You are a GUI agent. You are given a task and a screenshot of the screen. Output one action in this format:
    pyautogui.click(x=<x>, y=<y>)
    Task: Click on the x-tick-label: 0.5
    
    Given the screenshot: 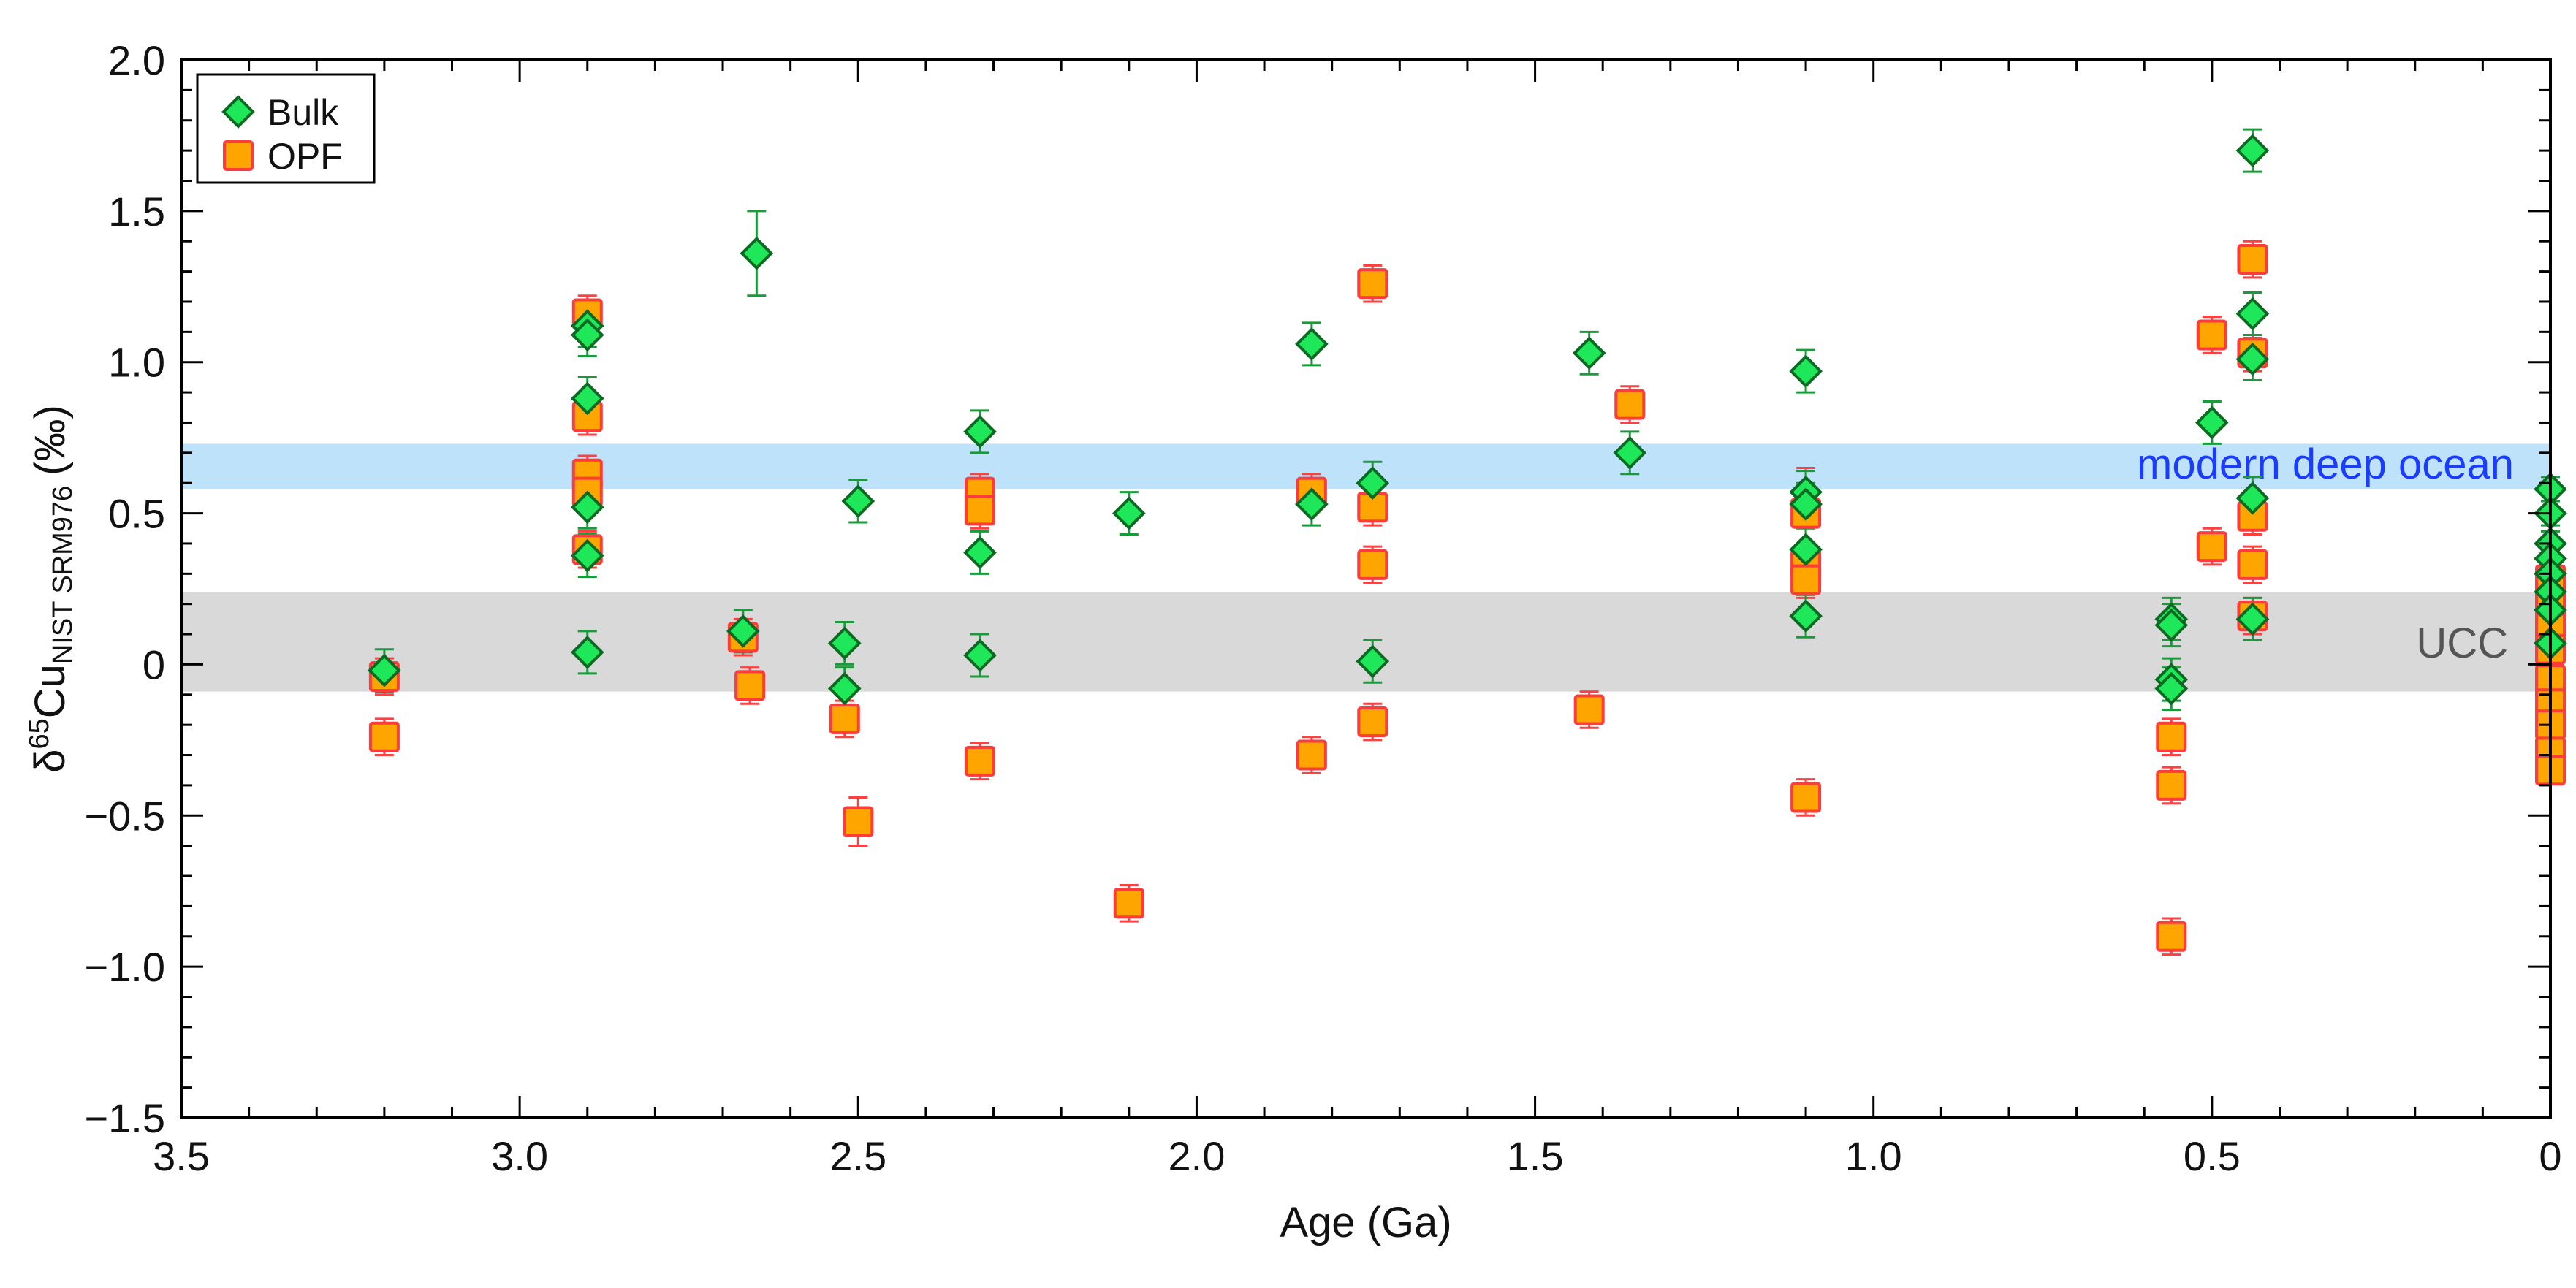 What is the action you would take?
    pyautogui.click(x=2212, y=1156)
    